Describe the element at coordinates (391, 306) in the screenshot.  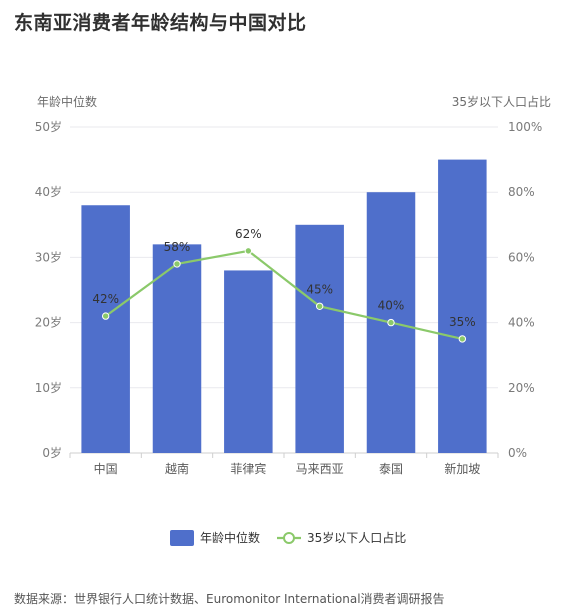
I see `line-data-label: 40%` at that location.